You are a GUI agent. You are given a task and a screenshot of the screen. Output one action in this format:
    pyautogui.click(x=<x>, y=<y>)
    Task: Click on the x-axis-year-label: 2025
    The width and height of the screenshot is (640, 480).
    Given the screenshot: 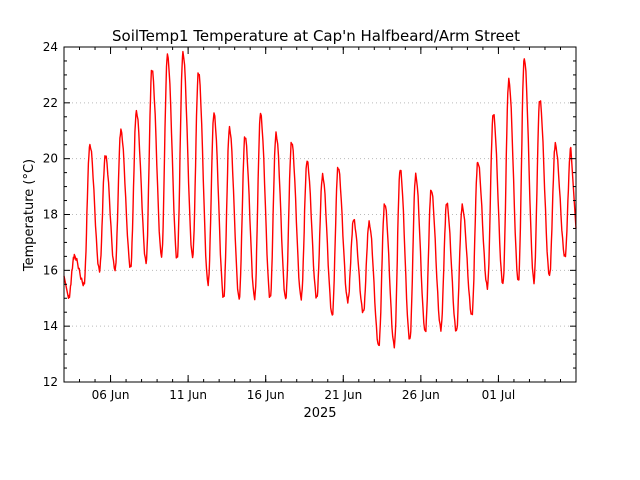 What is the action you would take?
    pyautogui.click(x=319, y=413)
    